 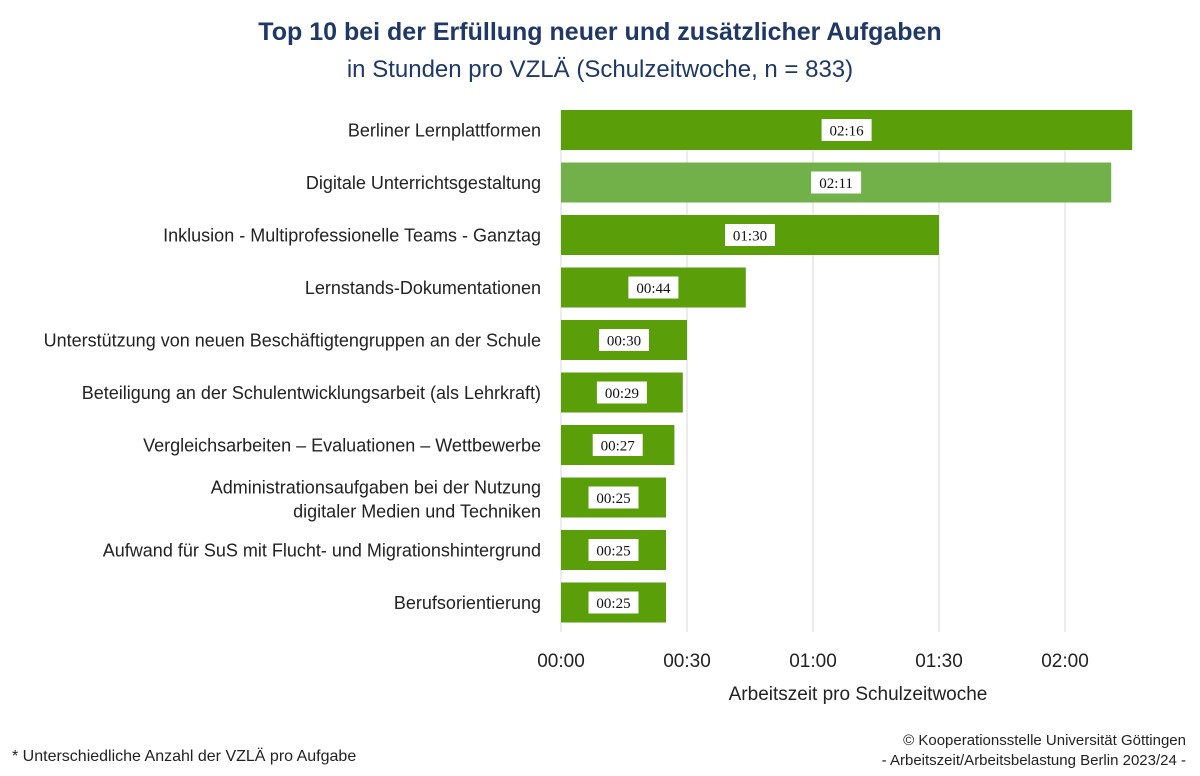 What do you see at coordinates (687, 661) in the screenshot?
I see `x-tick-label: 00:30` at bounding box center [687, 661].